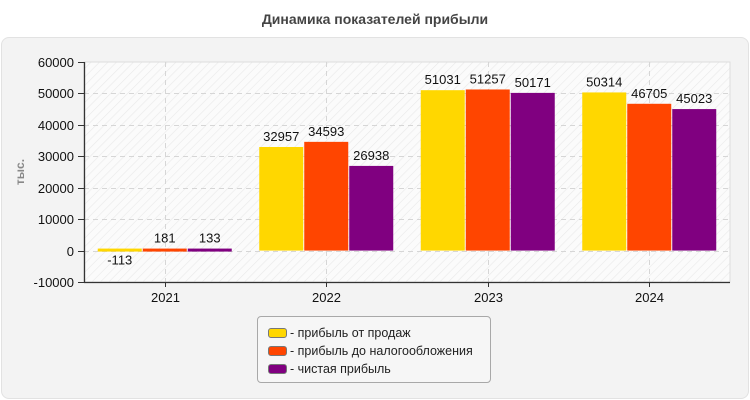 The height and width of the screenshot is (400, 750). What do you see at coordinates (70, 251) in the screenshot?
I see `y-tick-label: 0` at bounding box center [70, 251].